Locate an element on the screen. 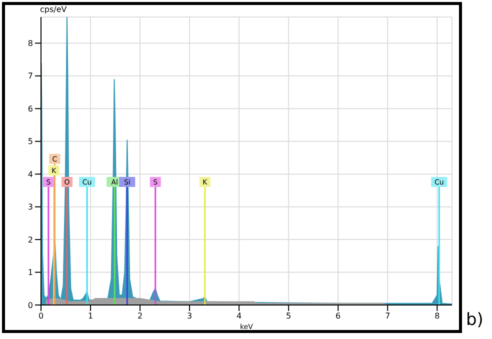  y-tick-label: 3 is located at coordinates (30, 207).